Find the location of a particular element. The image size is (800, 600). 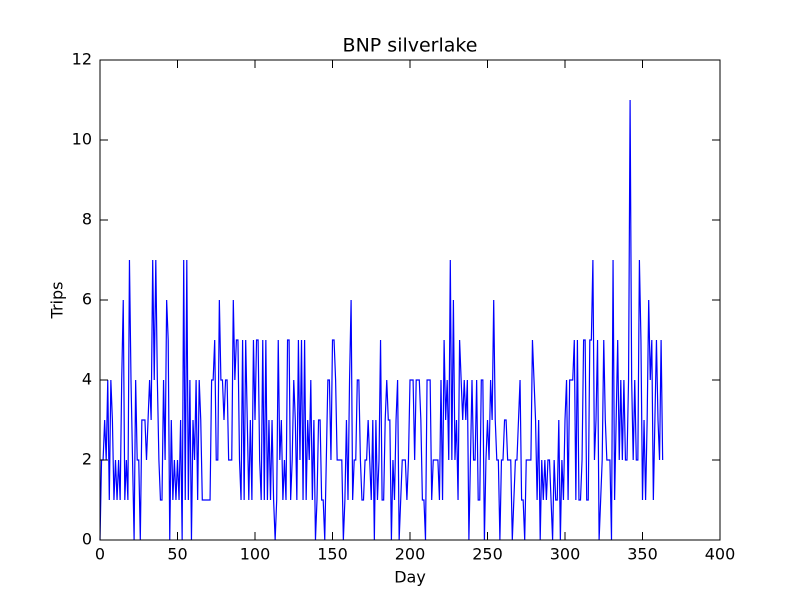

x-axis-label: Day is located at coordinates (410, 577).